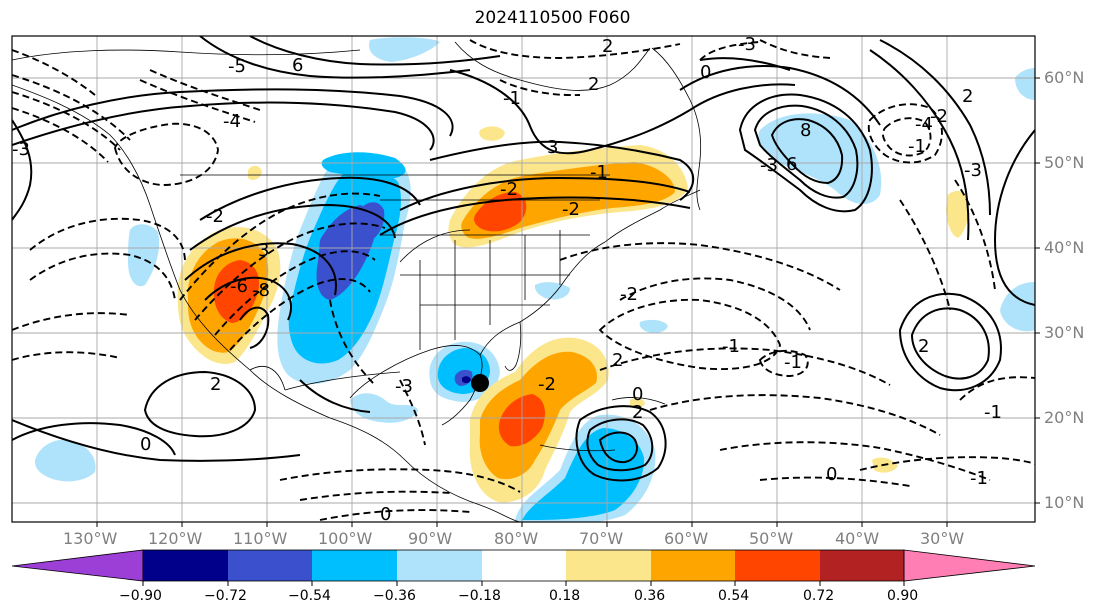 This screenshot has width=1105, height=615. I want to click on lon-tick-label: 110°W, so click(260, 538).